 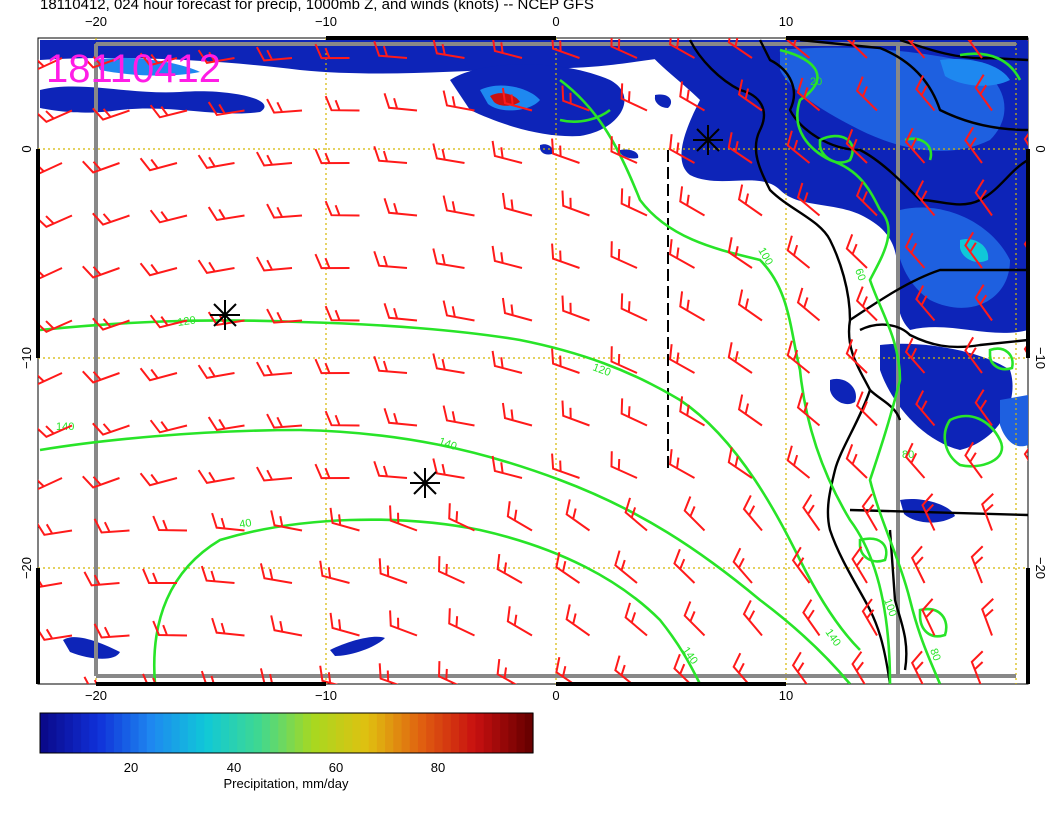 I want to click on y-tick-right: −20, so click(x=1040, y=568).